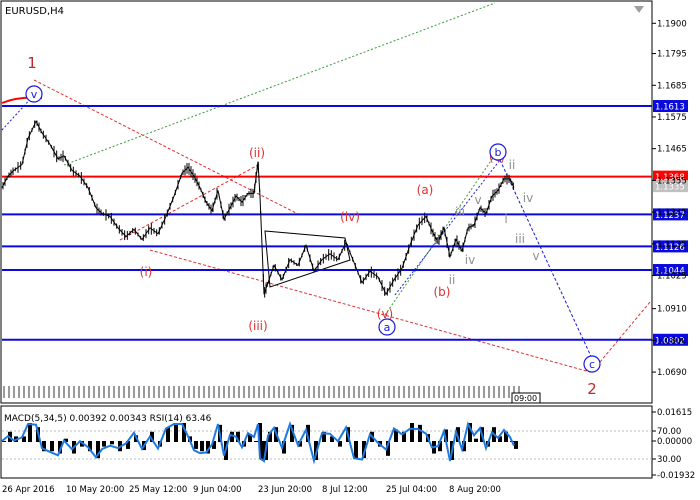 The image size is (700, 500). What do you see at coordinates (592, 389) in the screenshot?
I see `wave-label: 2` at bounding box center [592, 389].